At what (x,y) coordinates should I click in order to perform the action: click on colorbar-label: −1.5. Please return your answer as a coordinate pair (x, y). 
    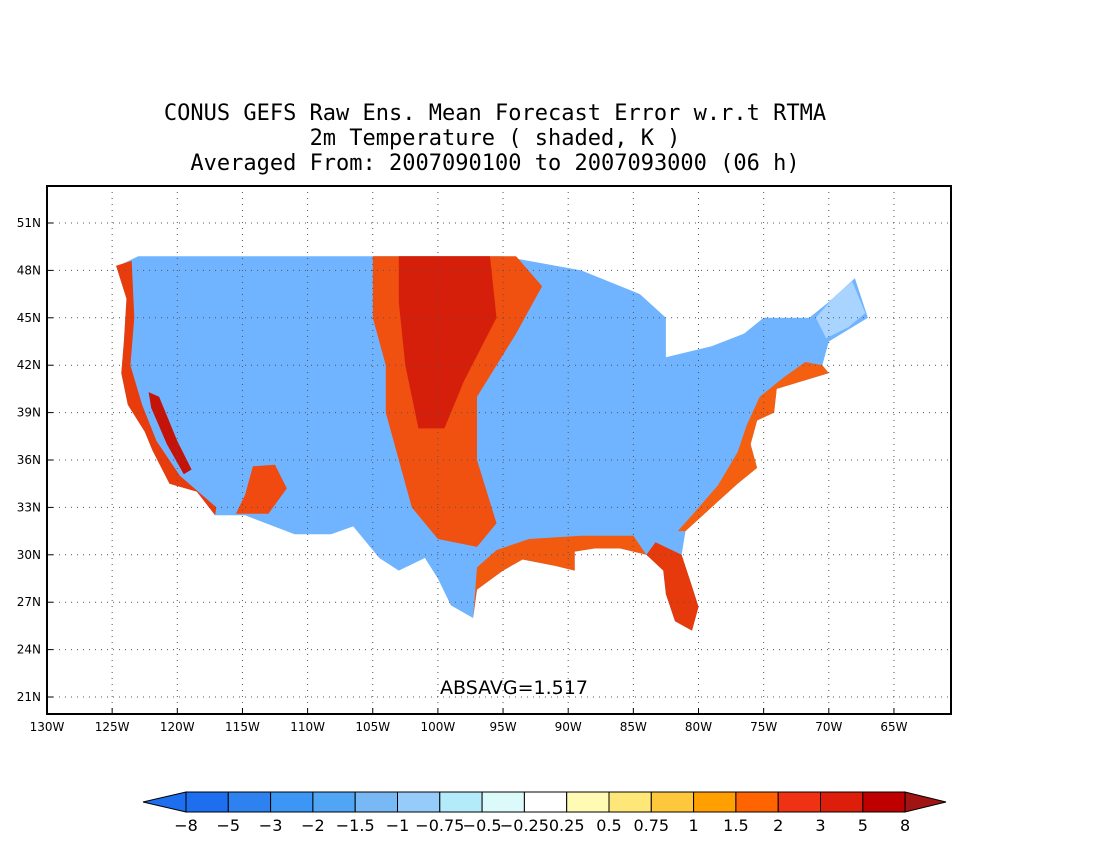
    Looking at the image, I should click on (355, 825).